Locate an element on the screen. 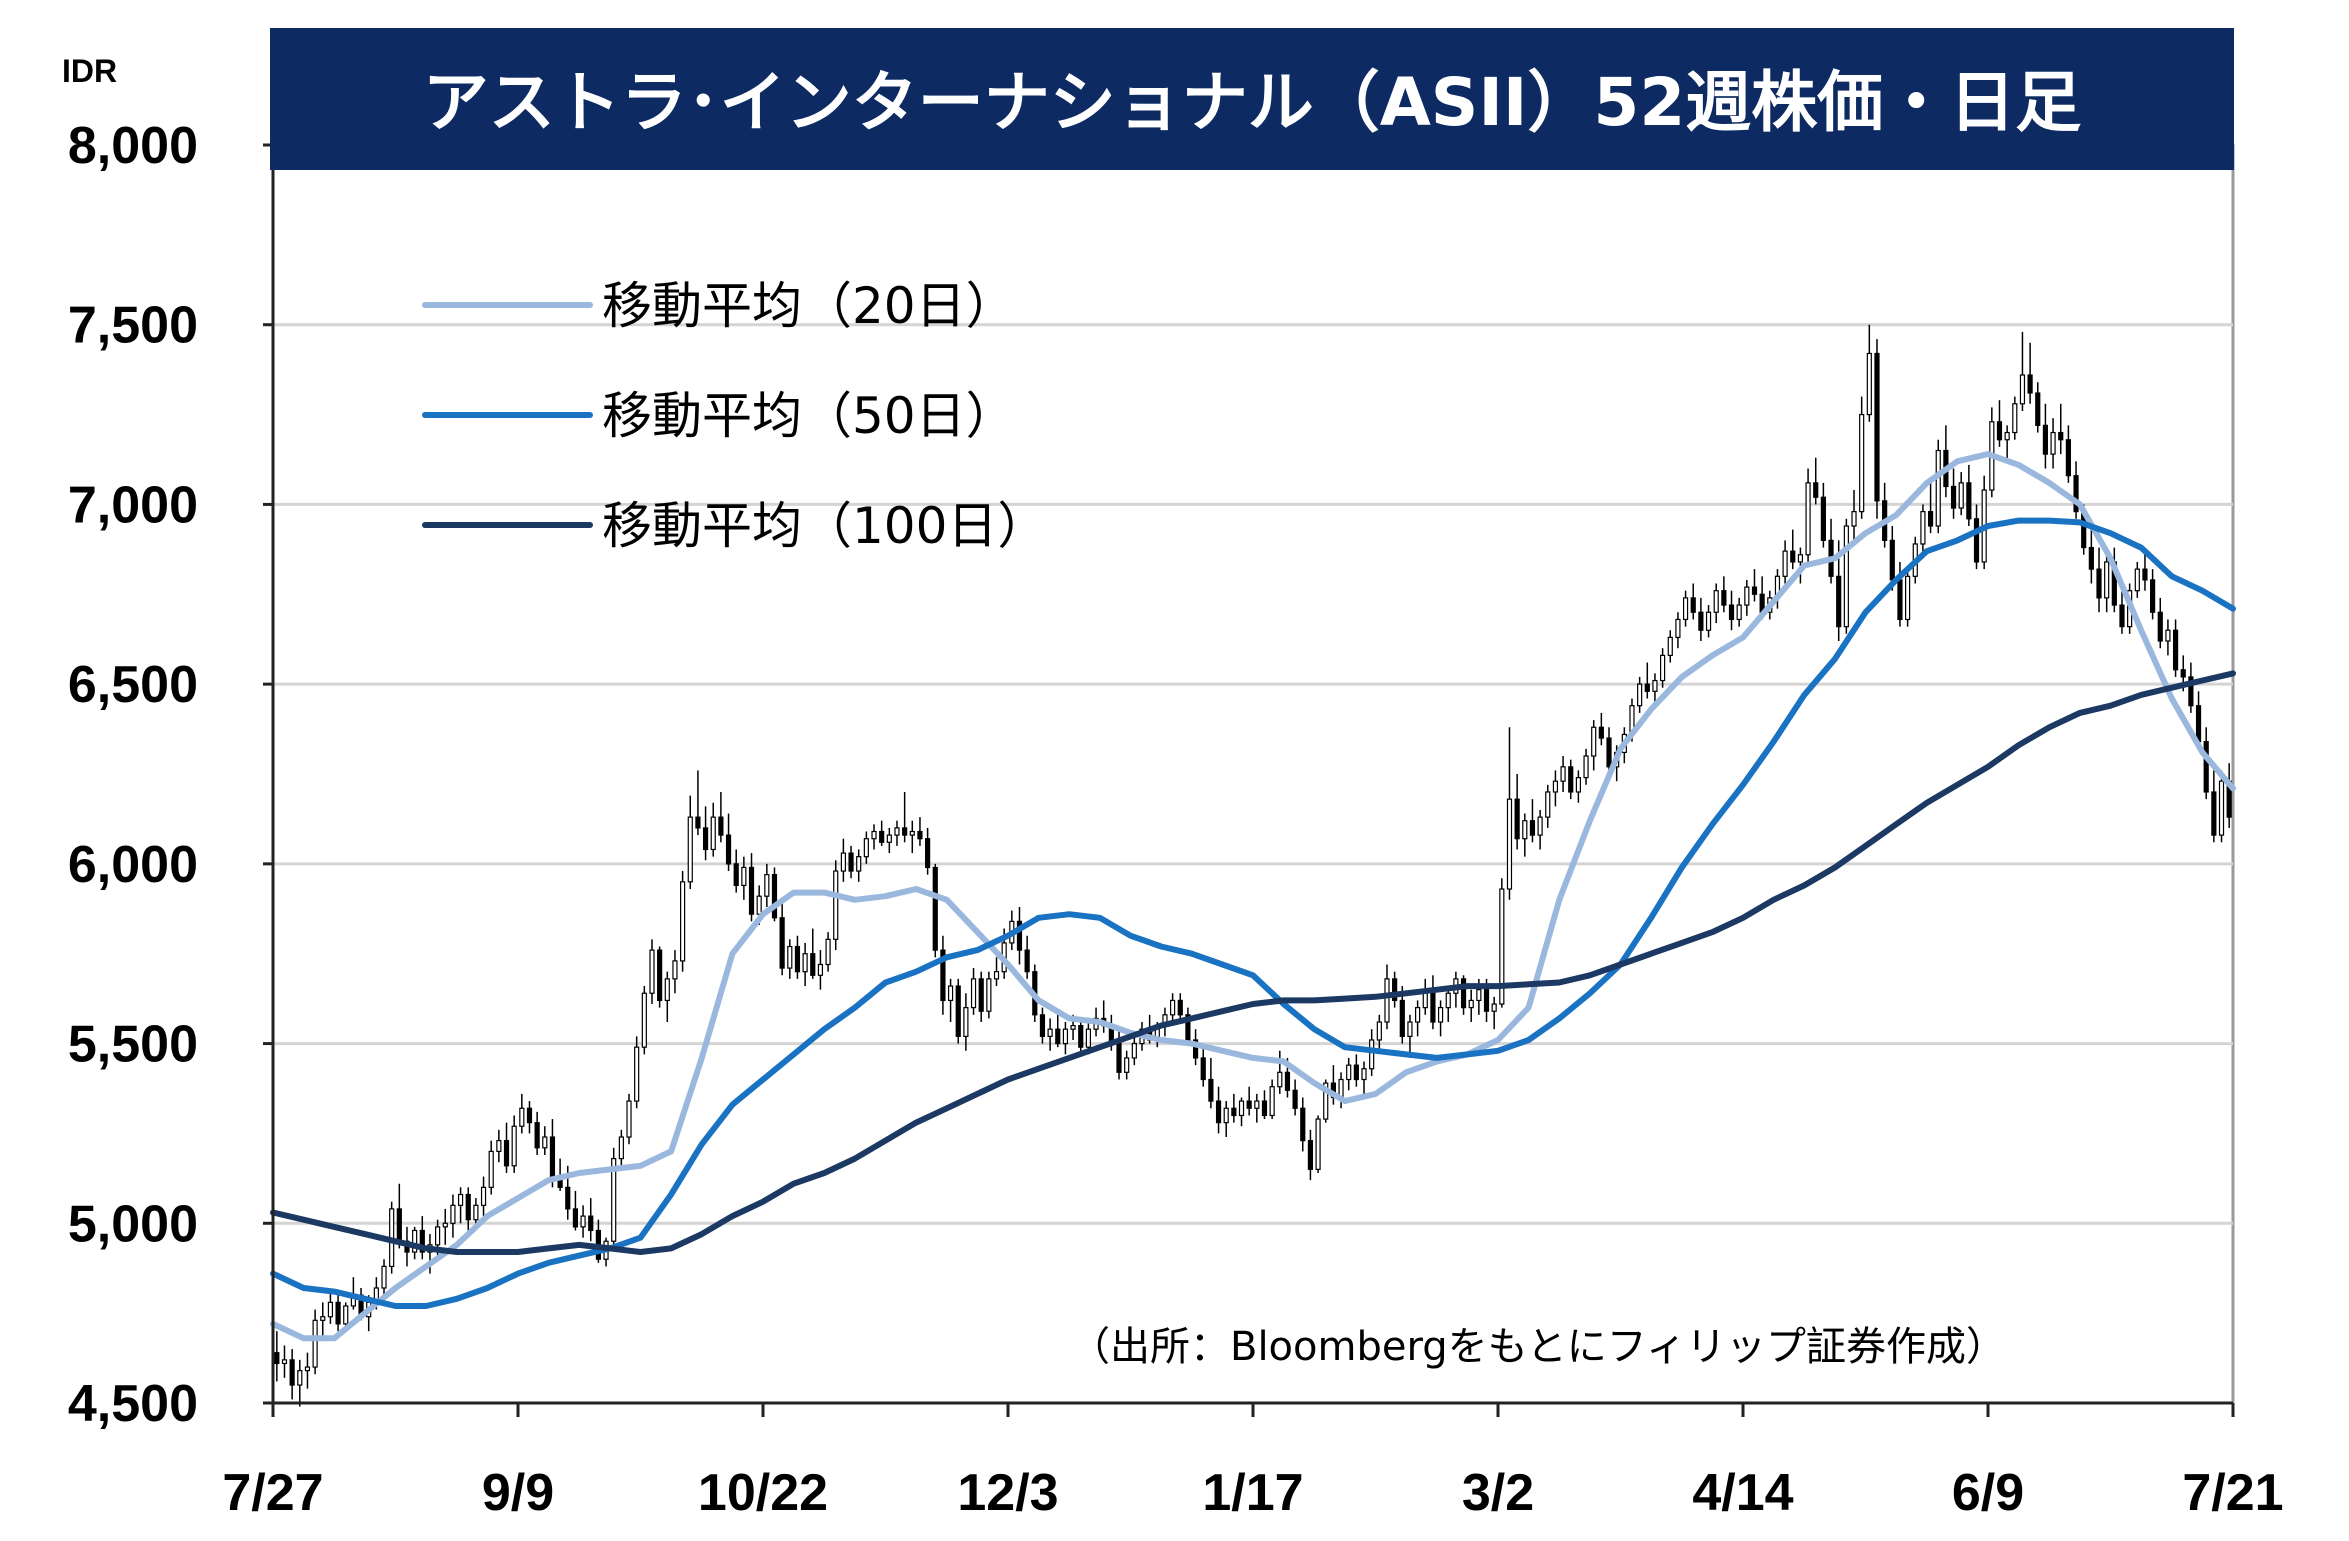 The image size is (2349, 1541). y-tick-label: 7,500 is located at coordinates (133, 326).